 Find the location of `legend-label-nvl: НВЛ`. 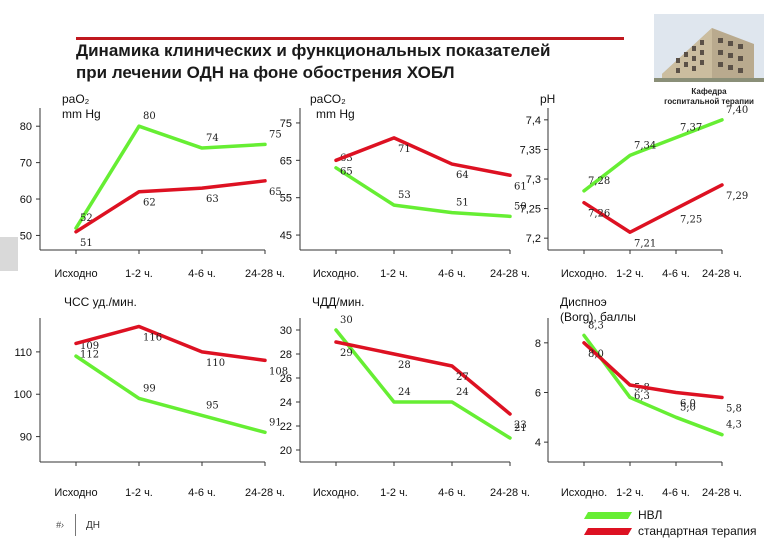

legend-label-nvl: НВЛ is located at coordinates (650, 515).